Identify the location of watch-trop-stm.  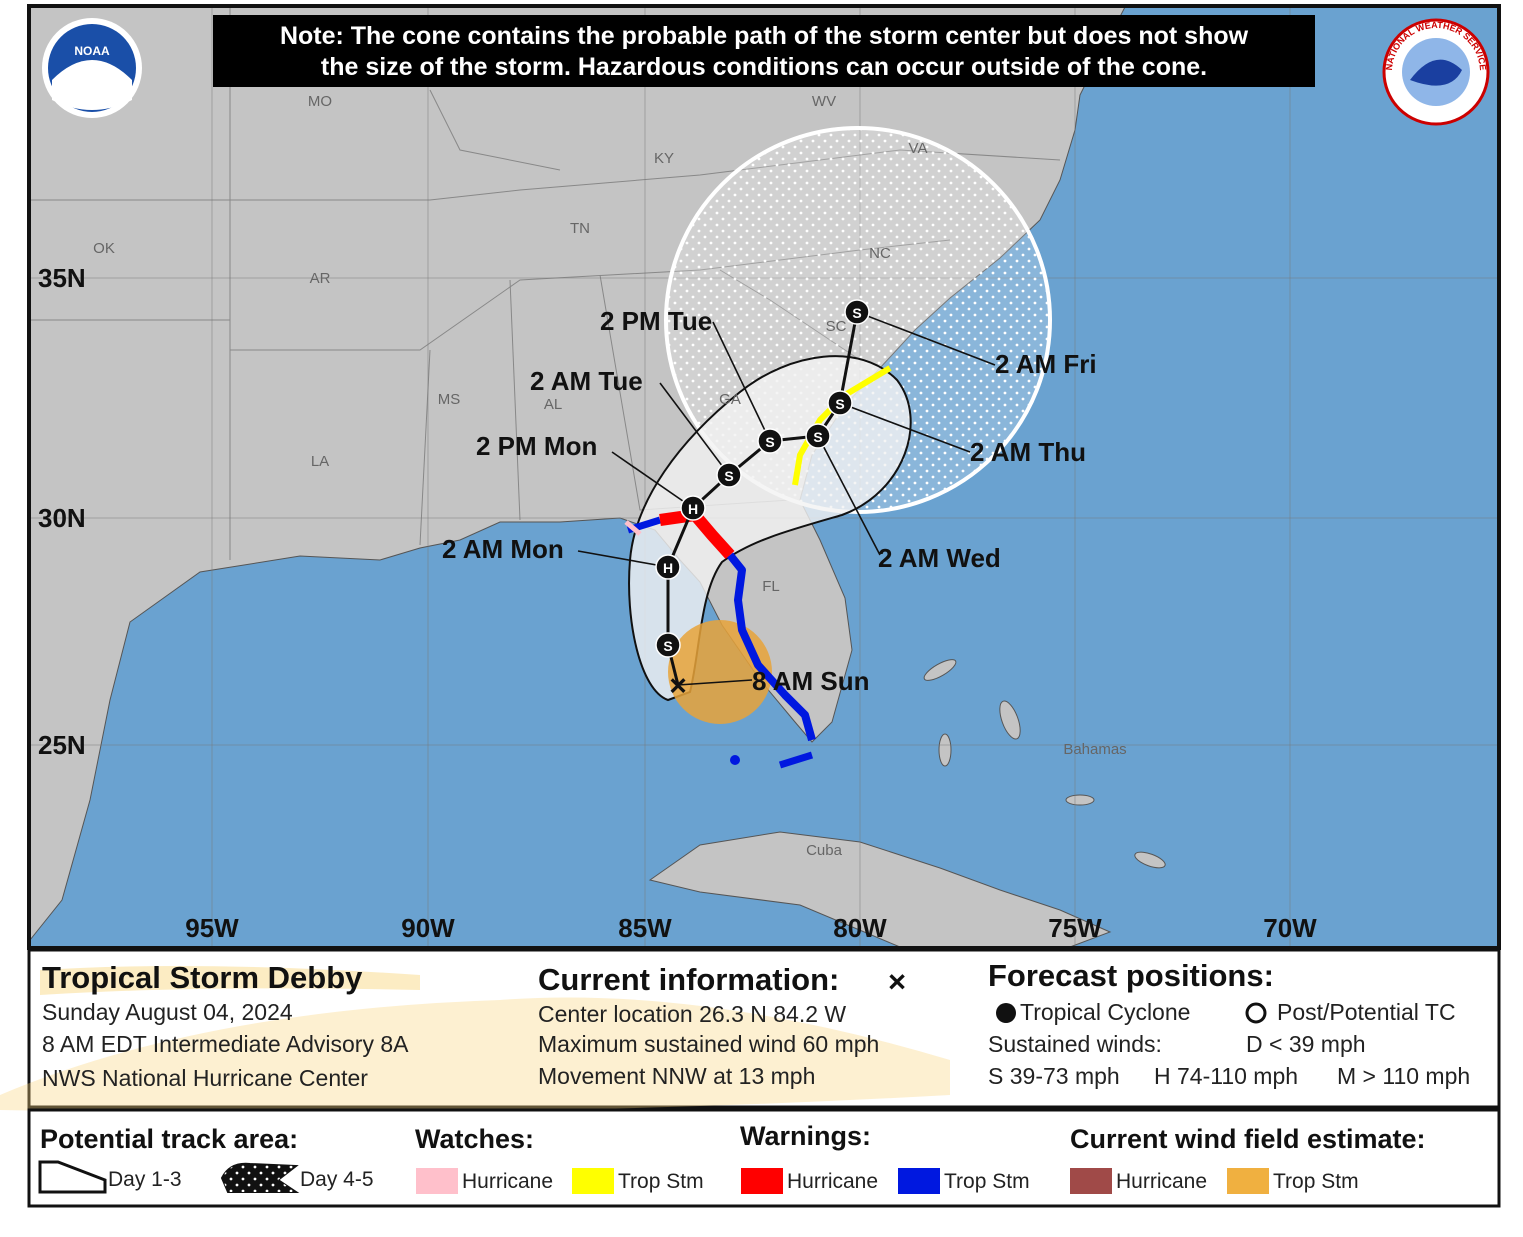
(842, 425).